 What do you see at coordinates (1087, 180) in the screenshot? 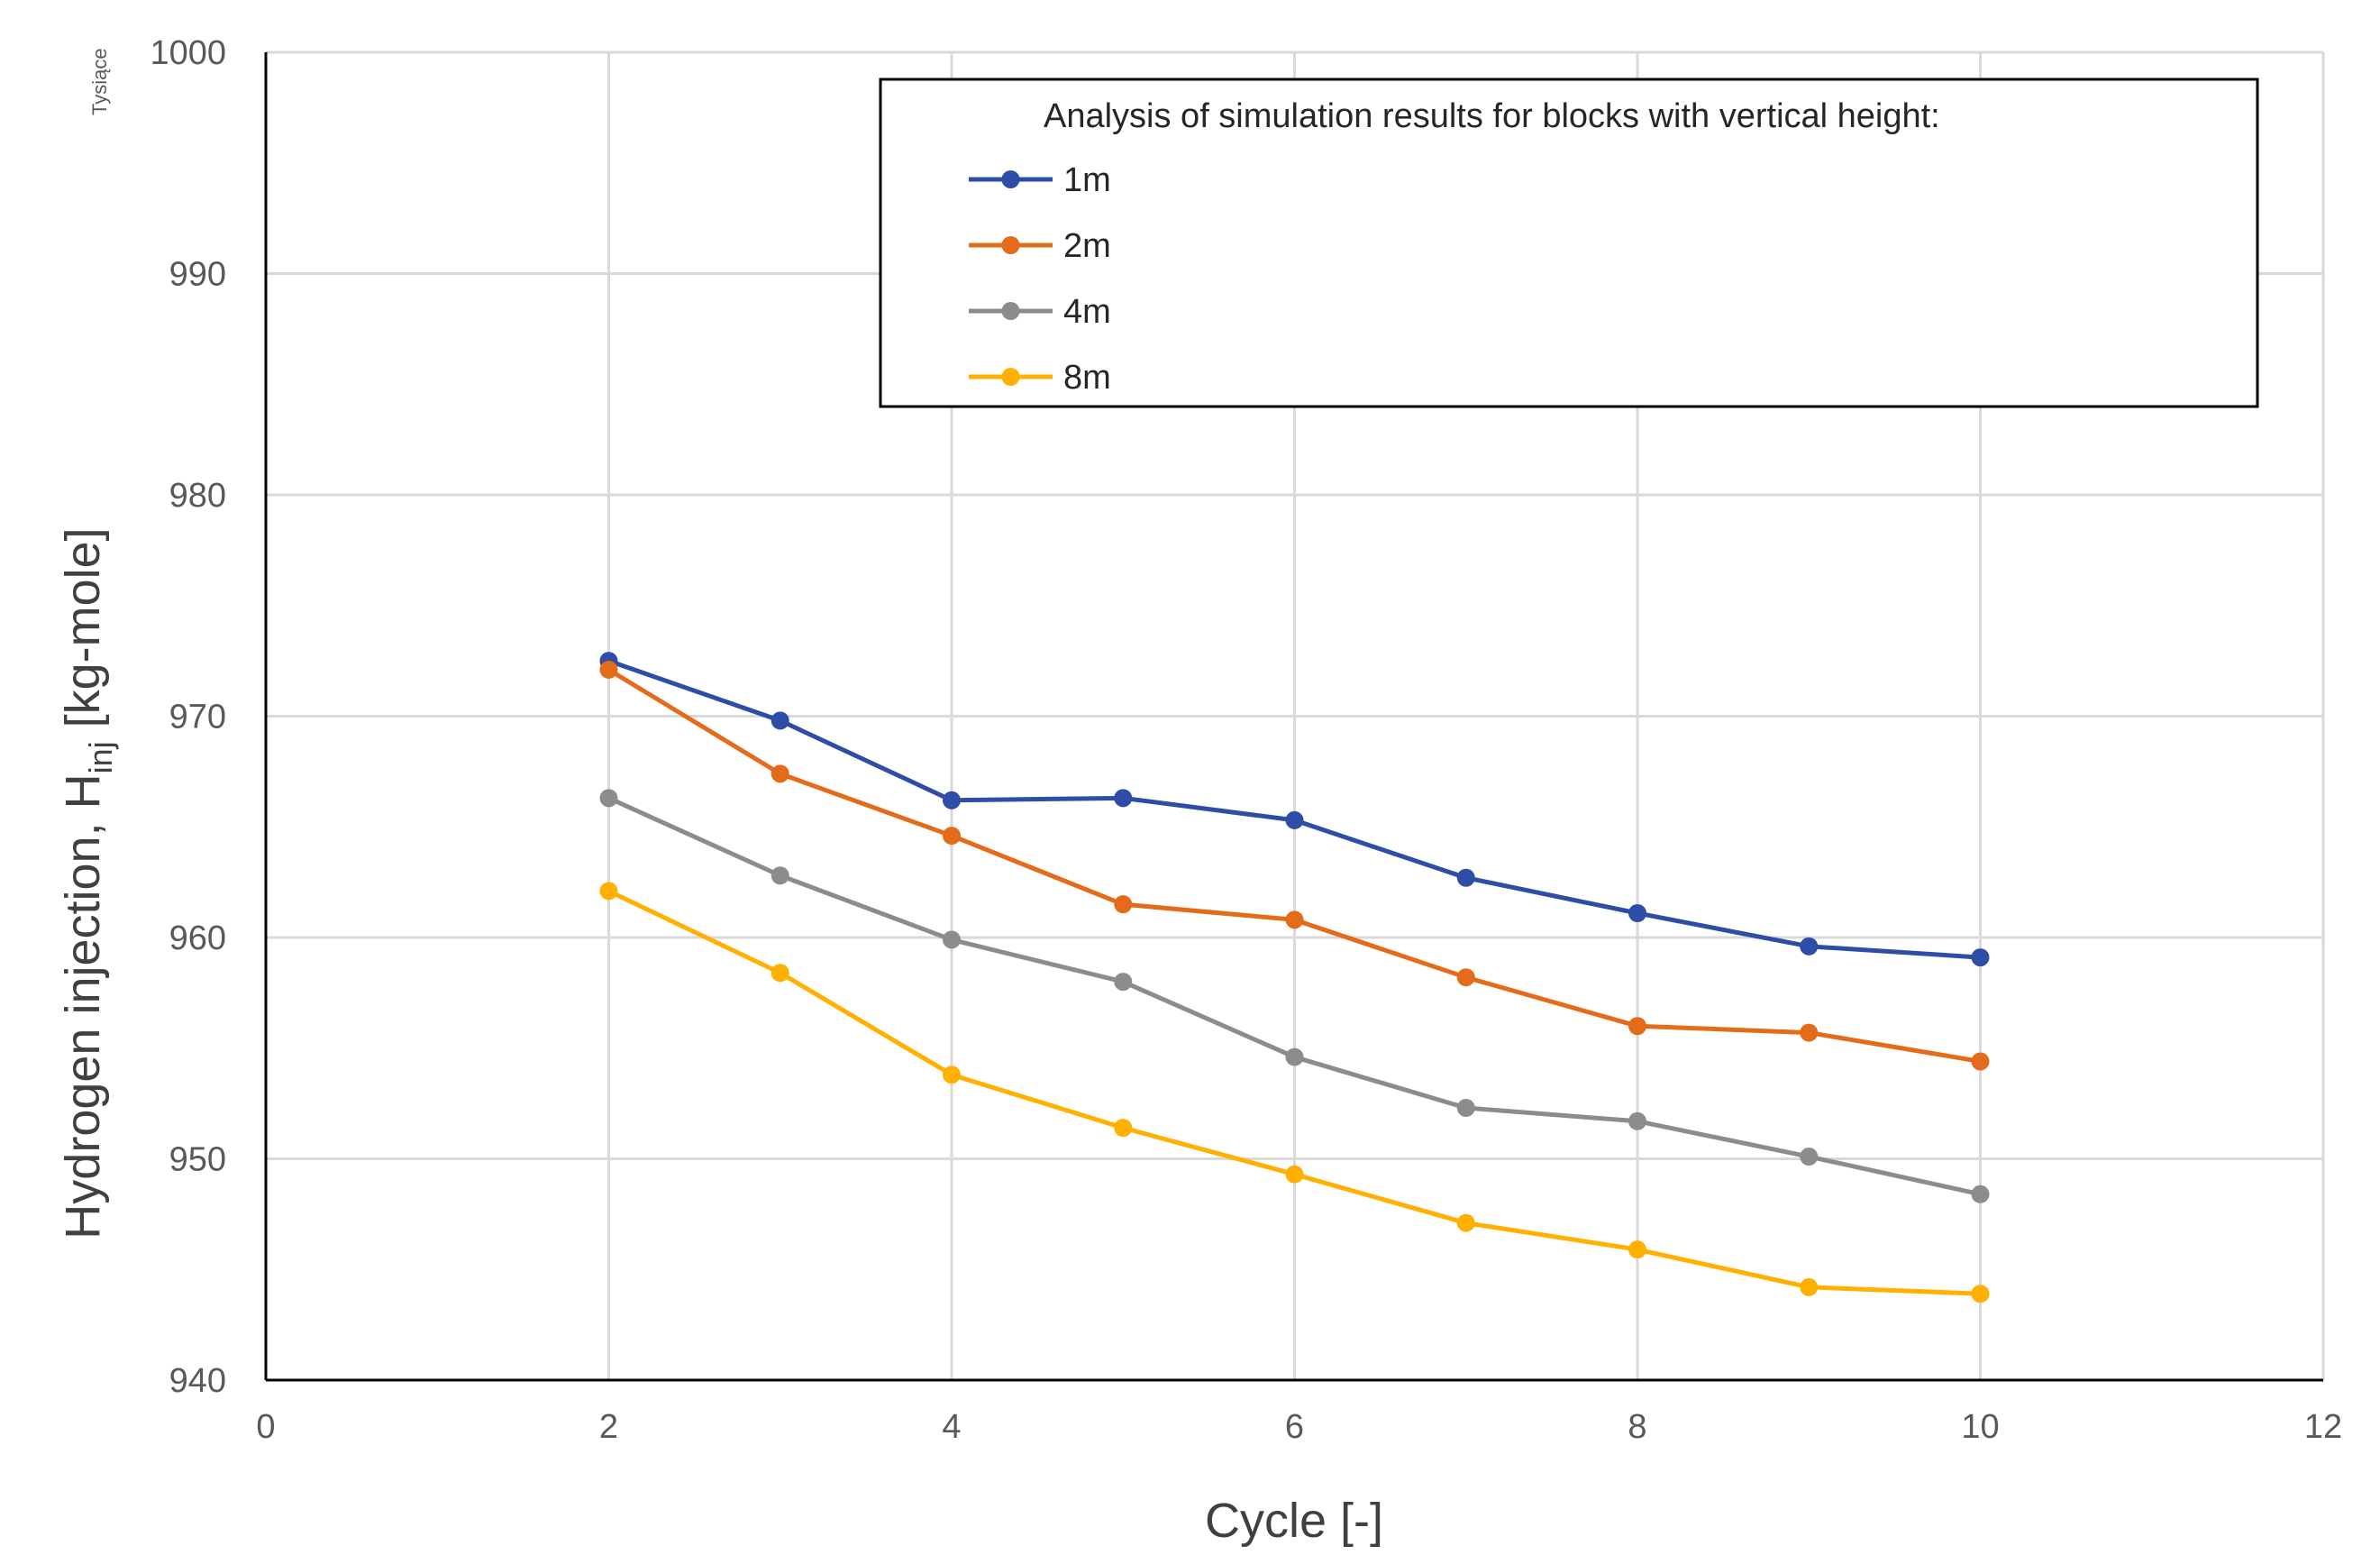
I see `legend-label-1m: 1m` at bounding box center [1087, 180].